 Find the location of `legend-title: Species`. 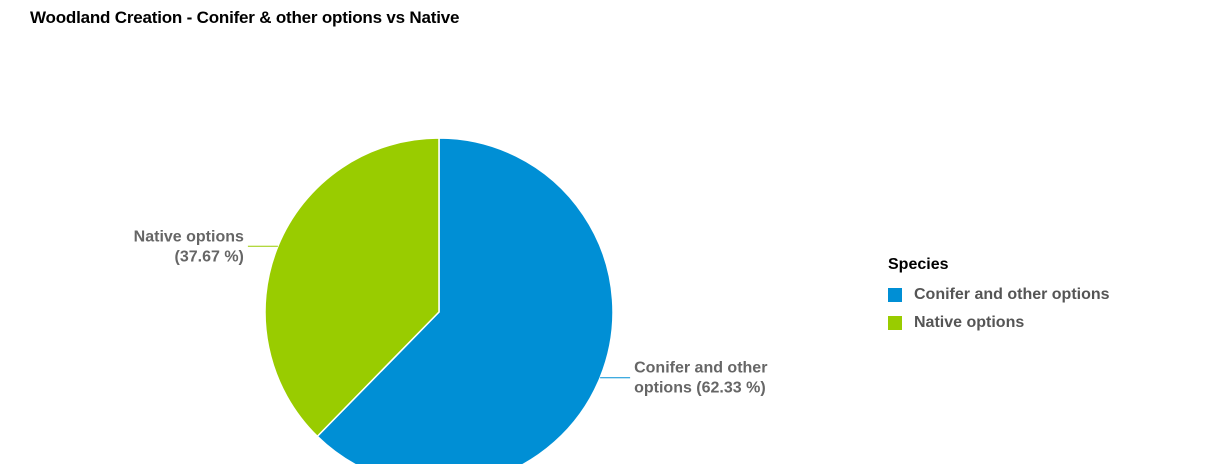

legend-title: Species is located at coordinates (918, 264).